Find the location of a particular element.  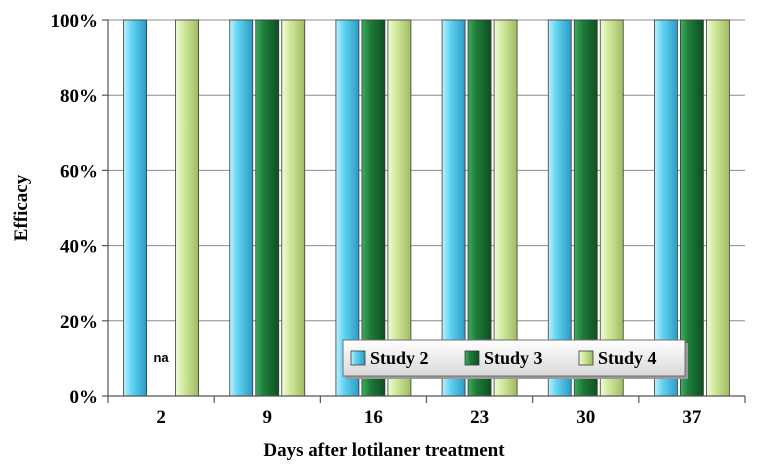

y-tick-labels: 0% 20% 40% 60% 80% 100% is located at coordinates (75, 209).